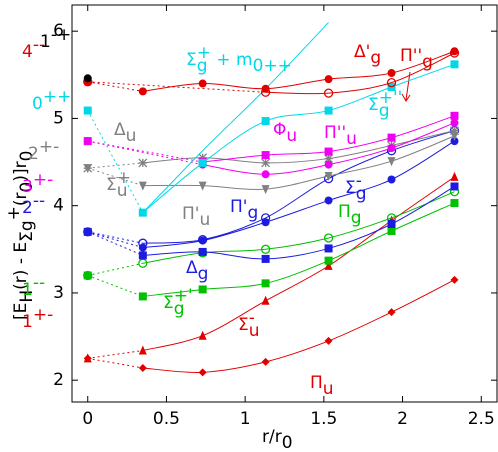 The image size is (498, 452). What do you see at coordinates (408, 86) in the screenshot?
I see `annotation-arrow` at bounding box center [408, 86].